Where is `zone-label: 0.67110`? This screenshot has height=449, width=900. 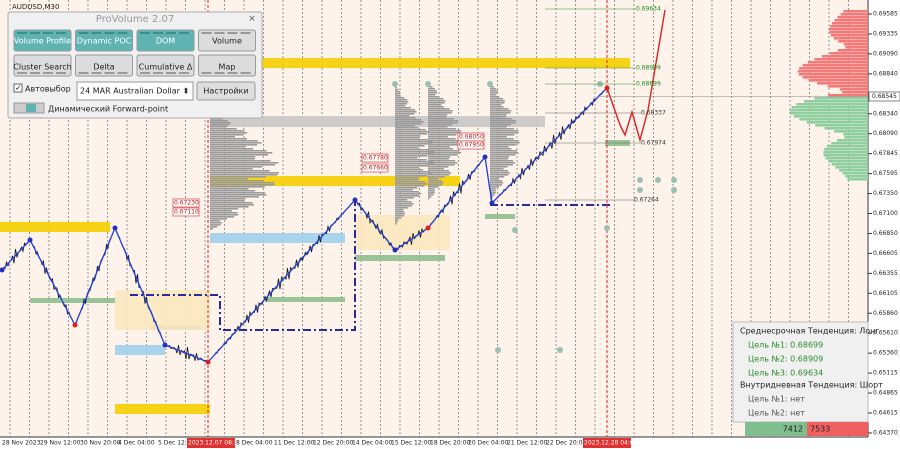 zone-label: 0.67110 is located at coordinates (186, 212).